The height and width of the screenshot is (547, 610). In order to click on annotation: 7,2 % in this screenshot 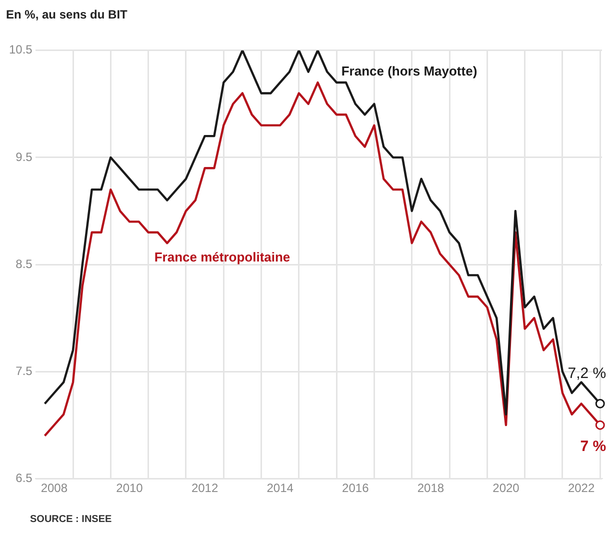, I will do `click(587, 373)`.